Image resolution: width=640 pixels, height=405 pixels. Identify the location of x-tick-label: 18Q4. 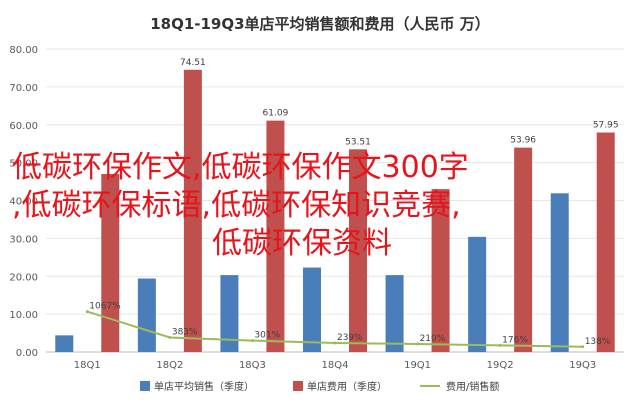
(335, 365).